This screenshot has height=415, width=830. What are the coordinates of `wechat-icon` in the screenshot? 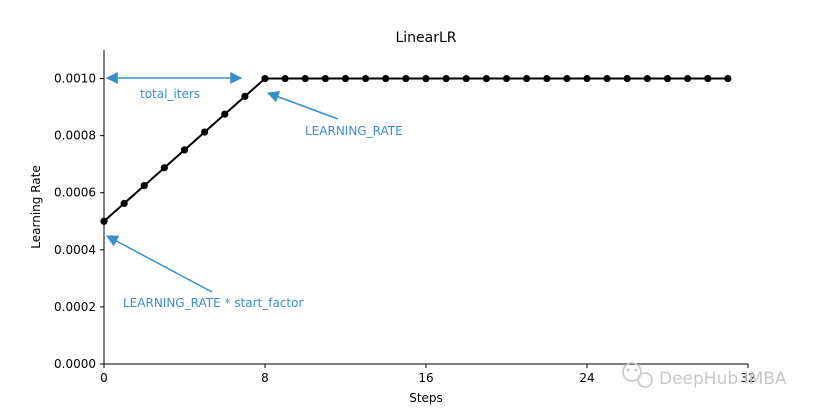 It's located at (637, 375).